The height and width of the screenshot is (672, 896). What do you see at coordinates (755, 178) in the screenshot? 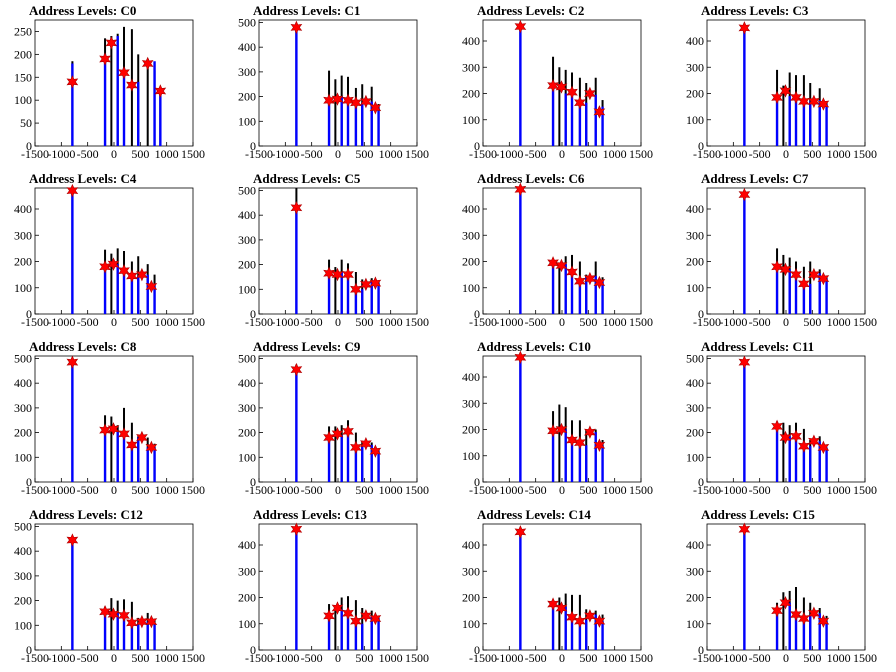
I see `chart-title: Address Levels: C7` at bounding box center [755, 178].